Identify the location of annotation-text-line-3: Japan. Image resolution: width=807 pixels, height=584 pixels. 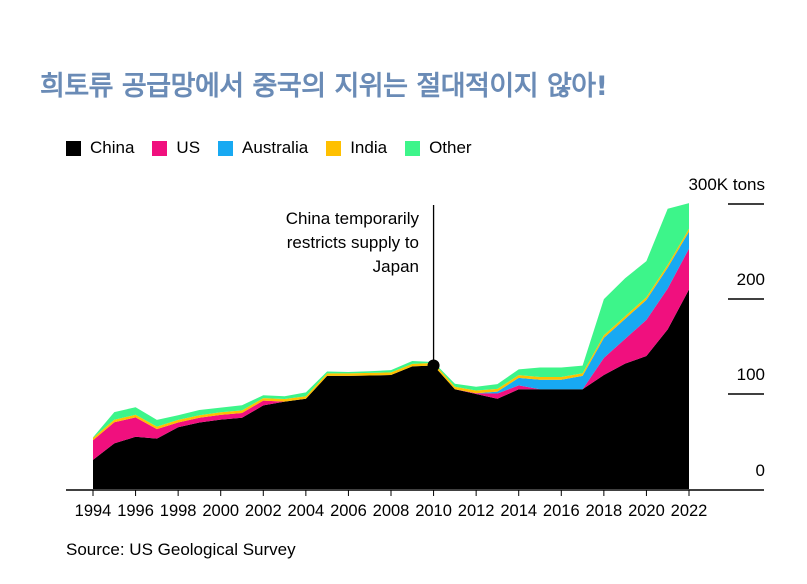
(396, 266).